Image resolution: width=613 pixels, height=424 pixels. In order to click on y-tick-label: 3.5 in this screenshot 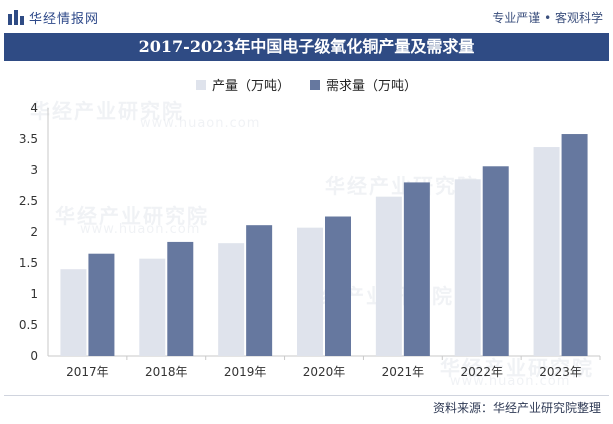, I will do `click(28, 139)`.